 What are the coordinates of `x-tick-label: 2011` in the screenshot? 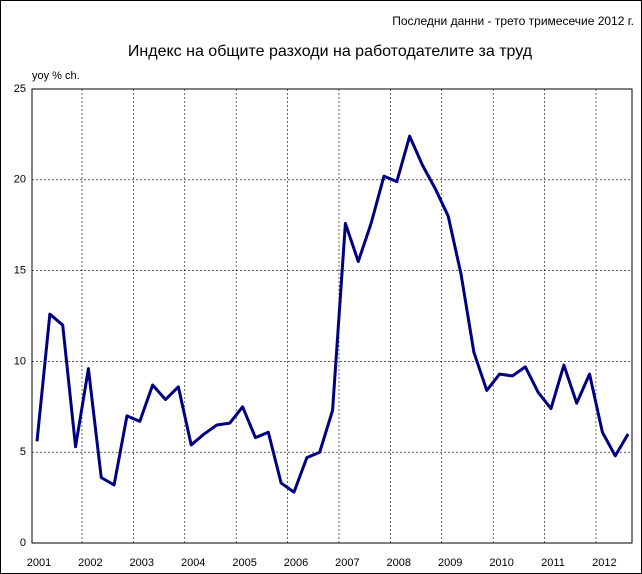 It's located at (553, 563).